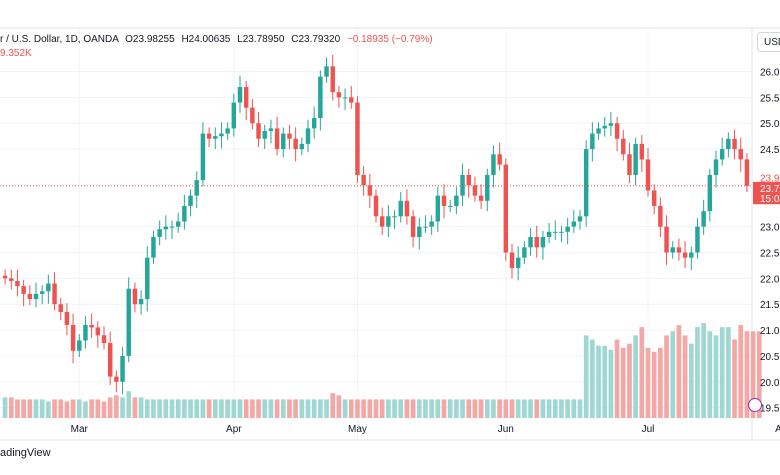  What do you see at coordinates (206, 39) in the screenshot?
I see `high-value: H24.00635` at bounding box center [206, 39].